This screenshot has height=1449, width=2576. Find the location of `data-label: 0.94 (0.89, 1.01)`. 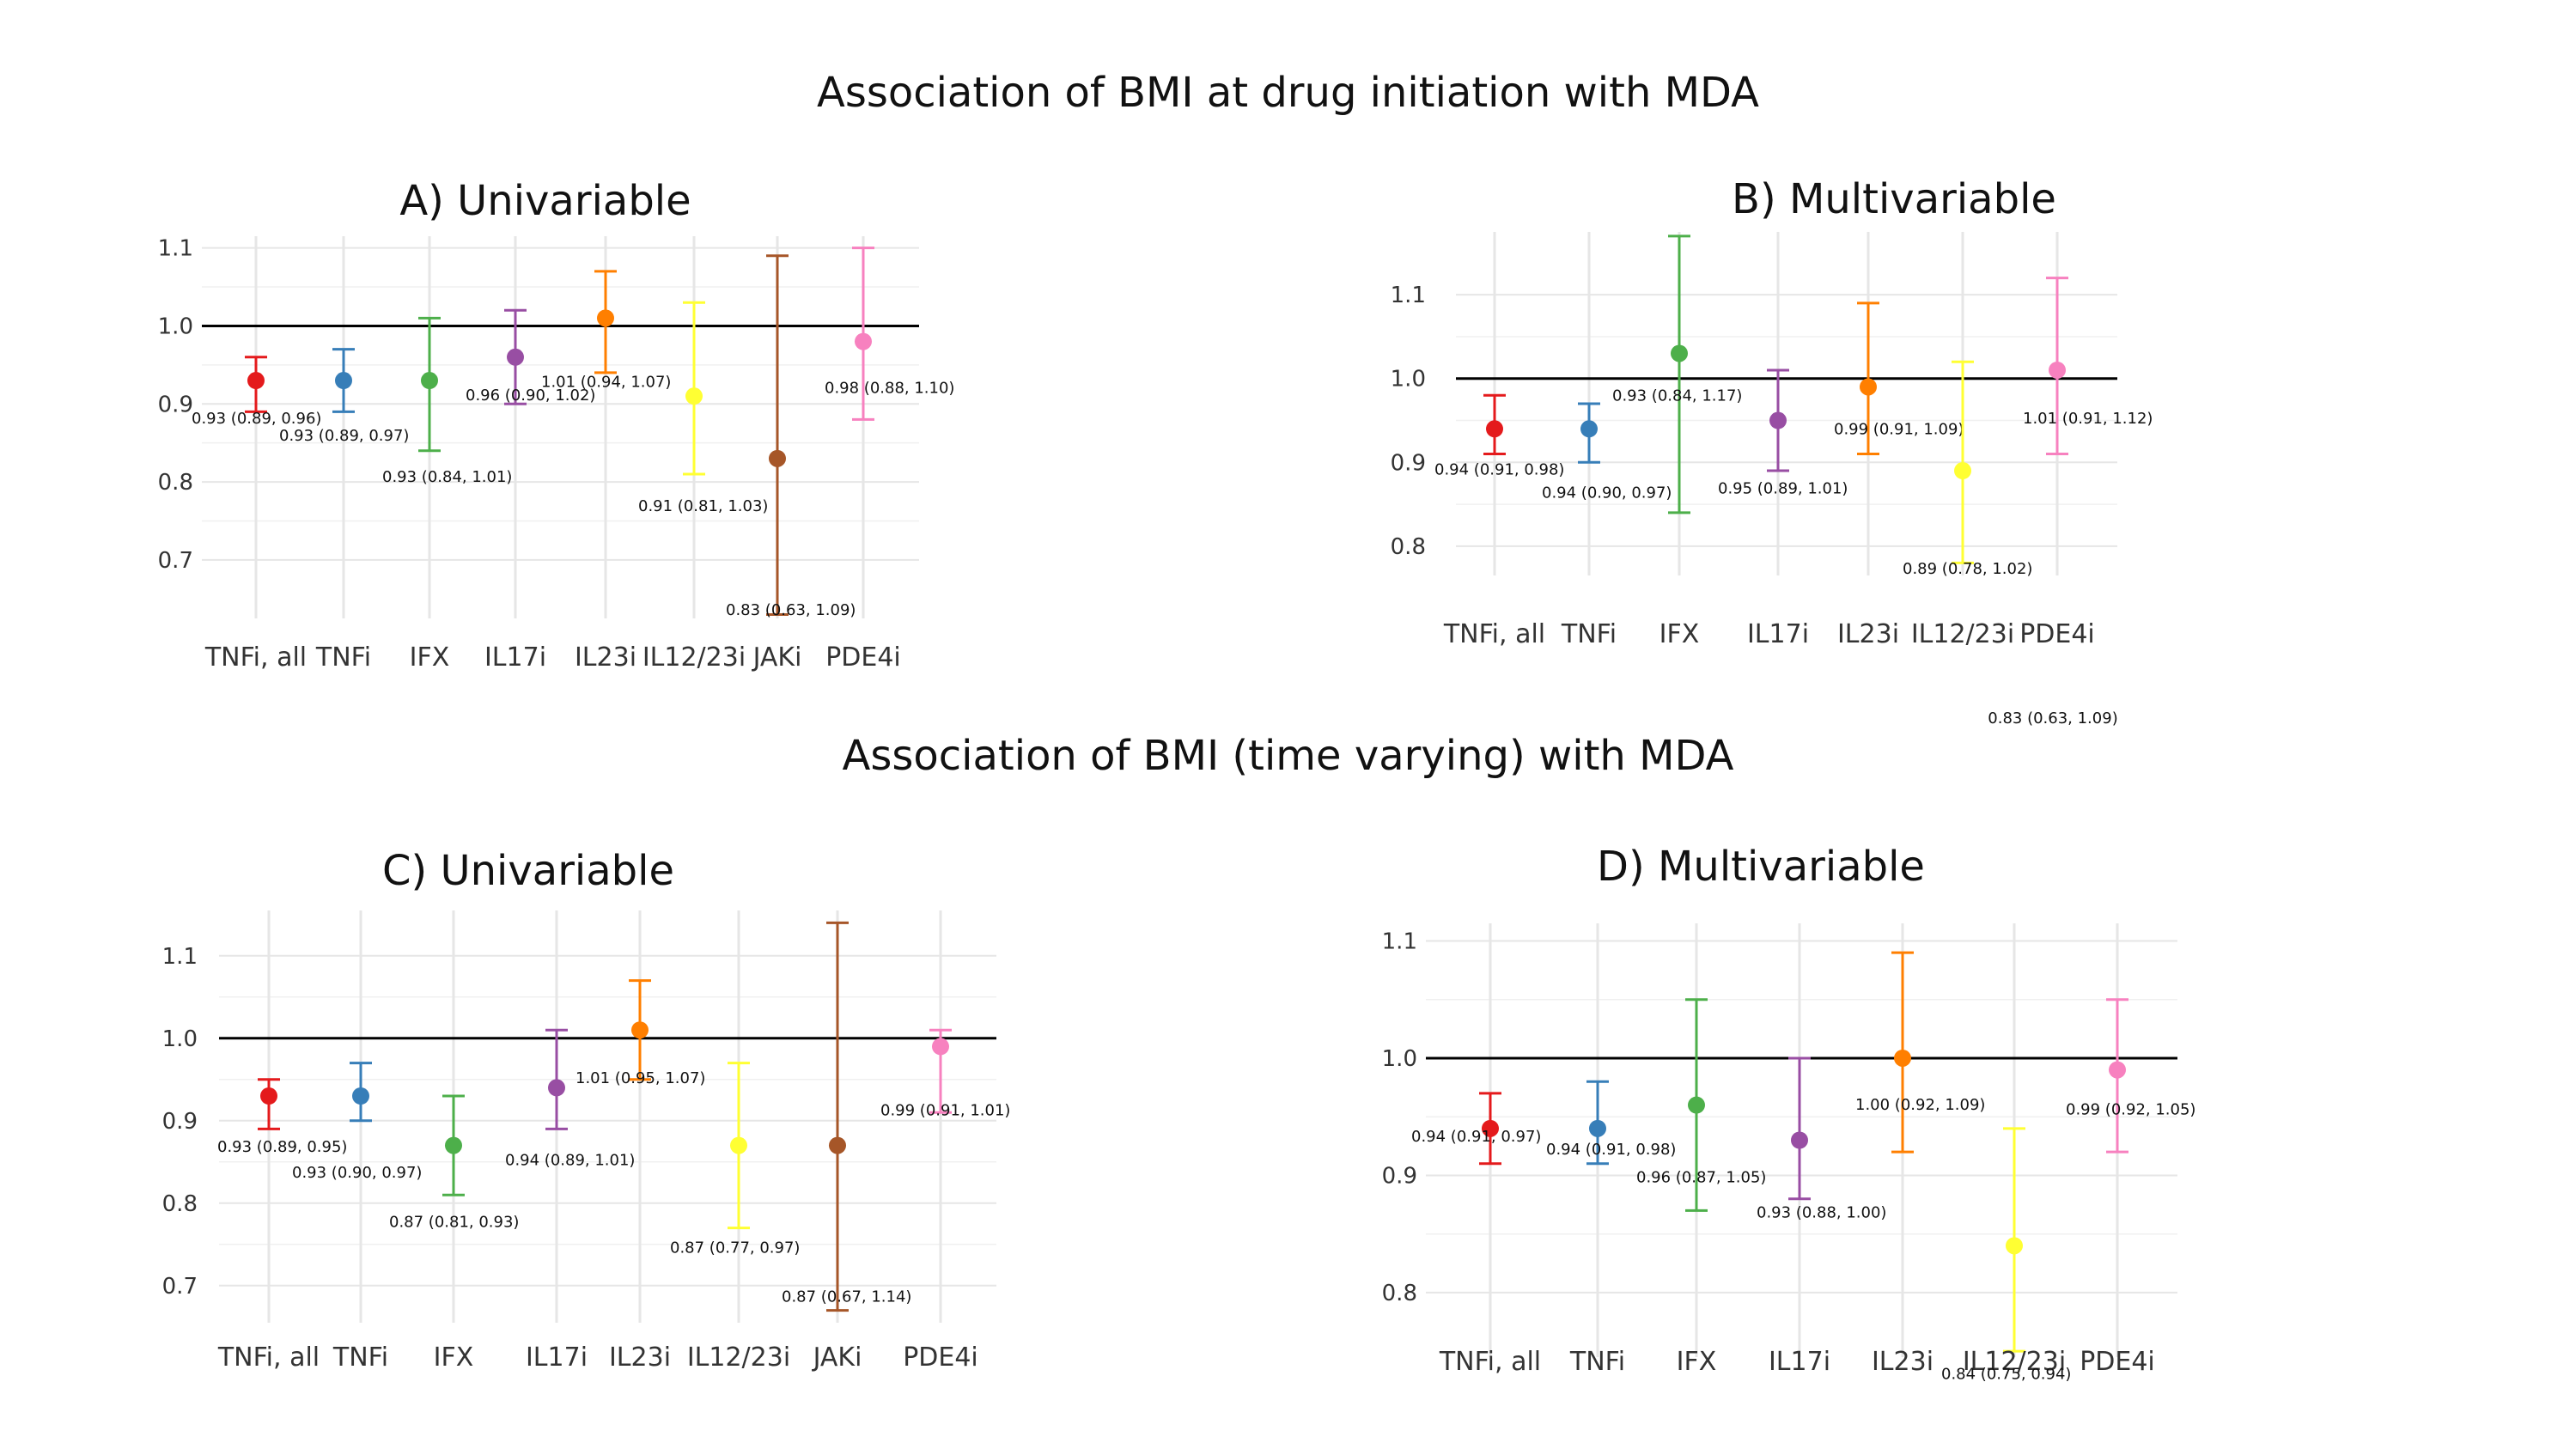

data-label: 0.94 (0.89, 1.01) is located at coordinates (570, 1160).